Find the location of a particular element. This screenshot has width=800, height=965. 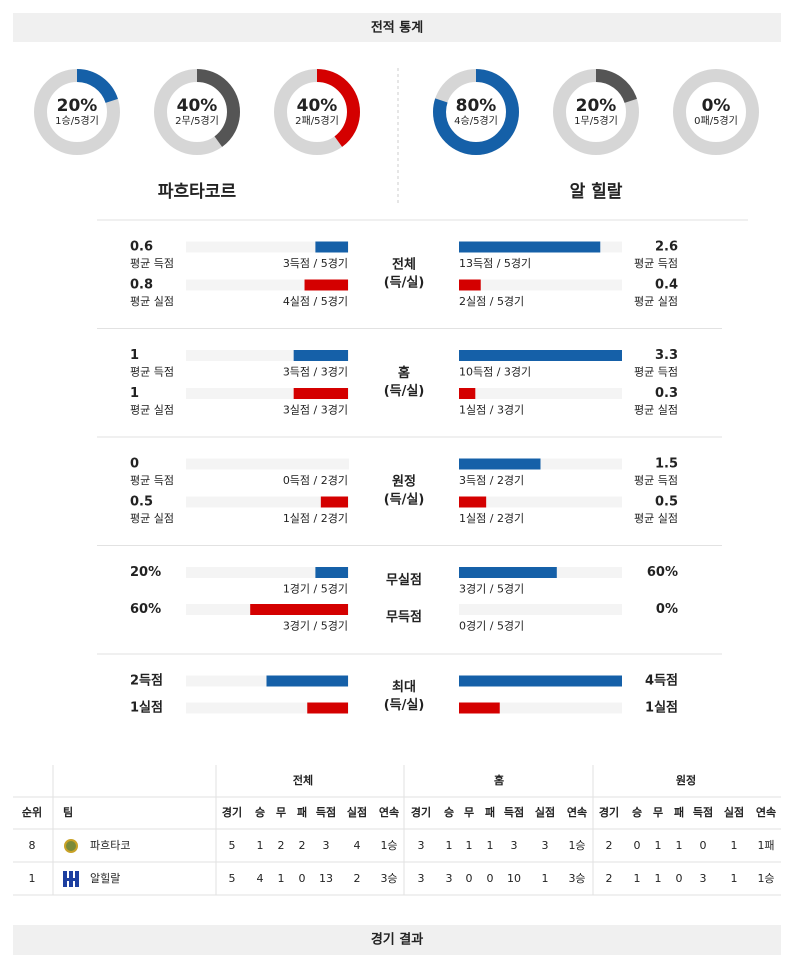

stat-value: 1 is located at coordinates (134, 393).